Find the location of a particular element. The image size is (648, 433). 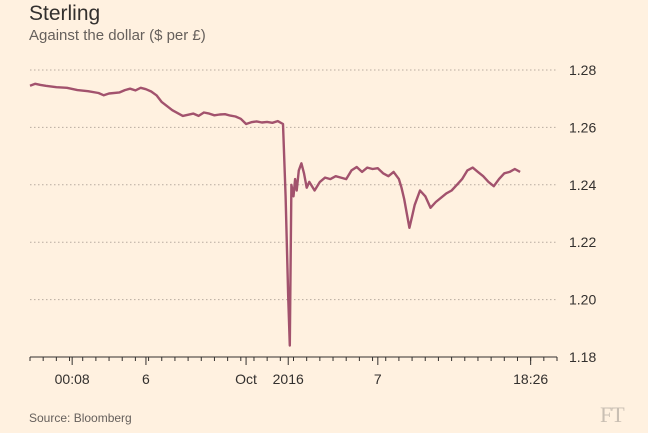

y-tick-label: 1.22 is located at coordinates (582, 242).